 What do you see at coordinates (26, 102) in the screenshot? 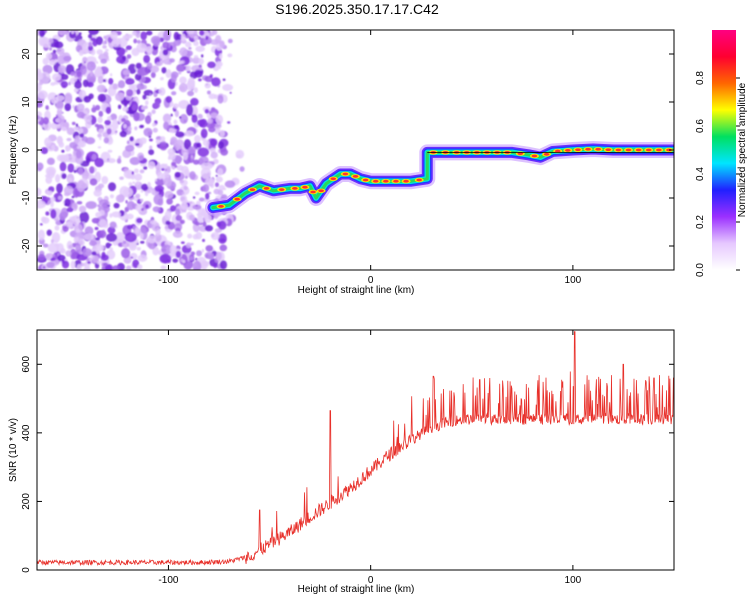
I see `spectrogram-y-tick-label: 10` at bounding box center [26, 102].